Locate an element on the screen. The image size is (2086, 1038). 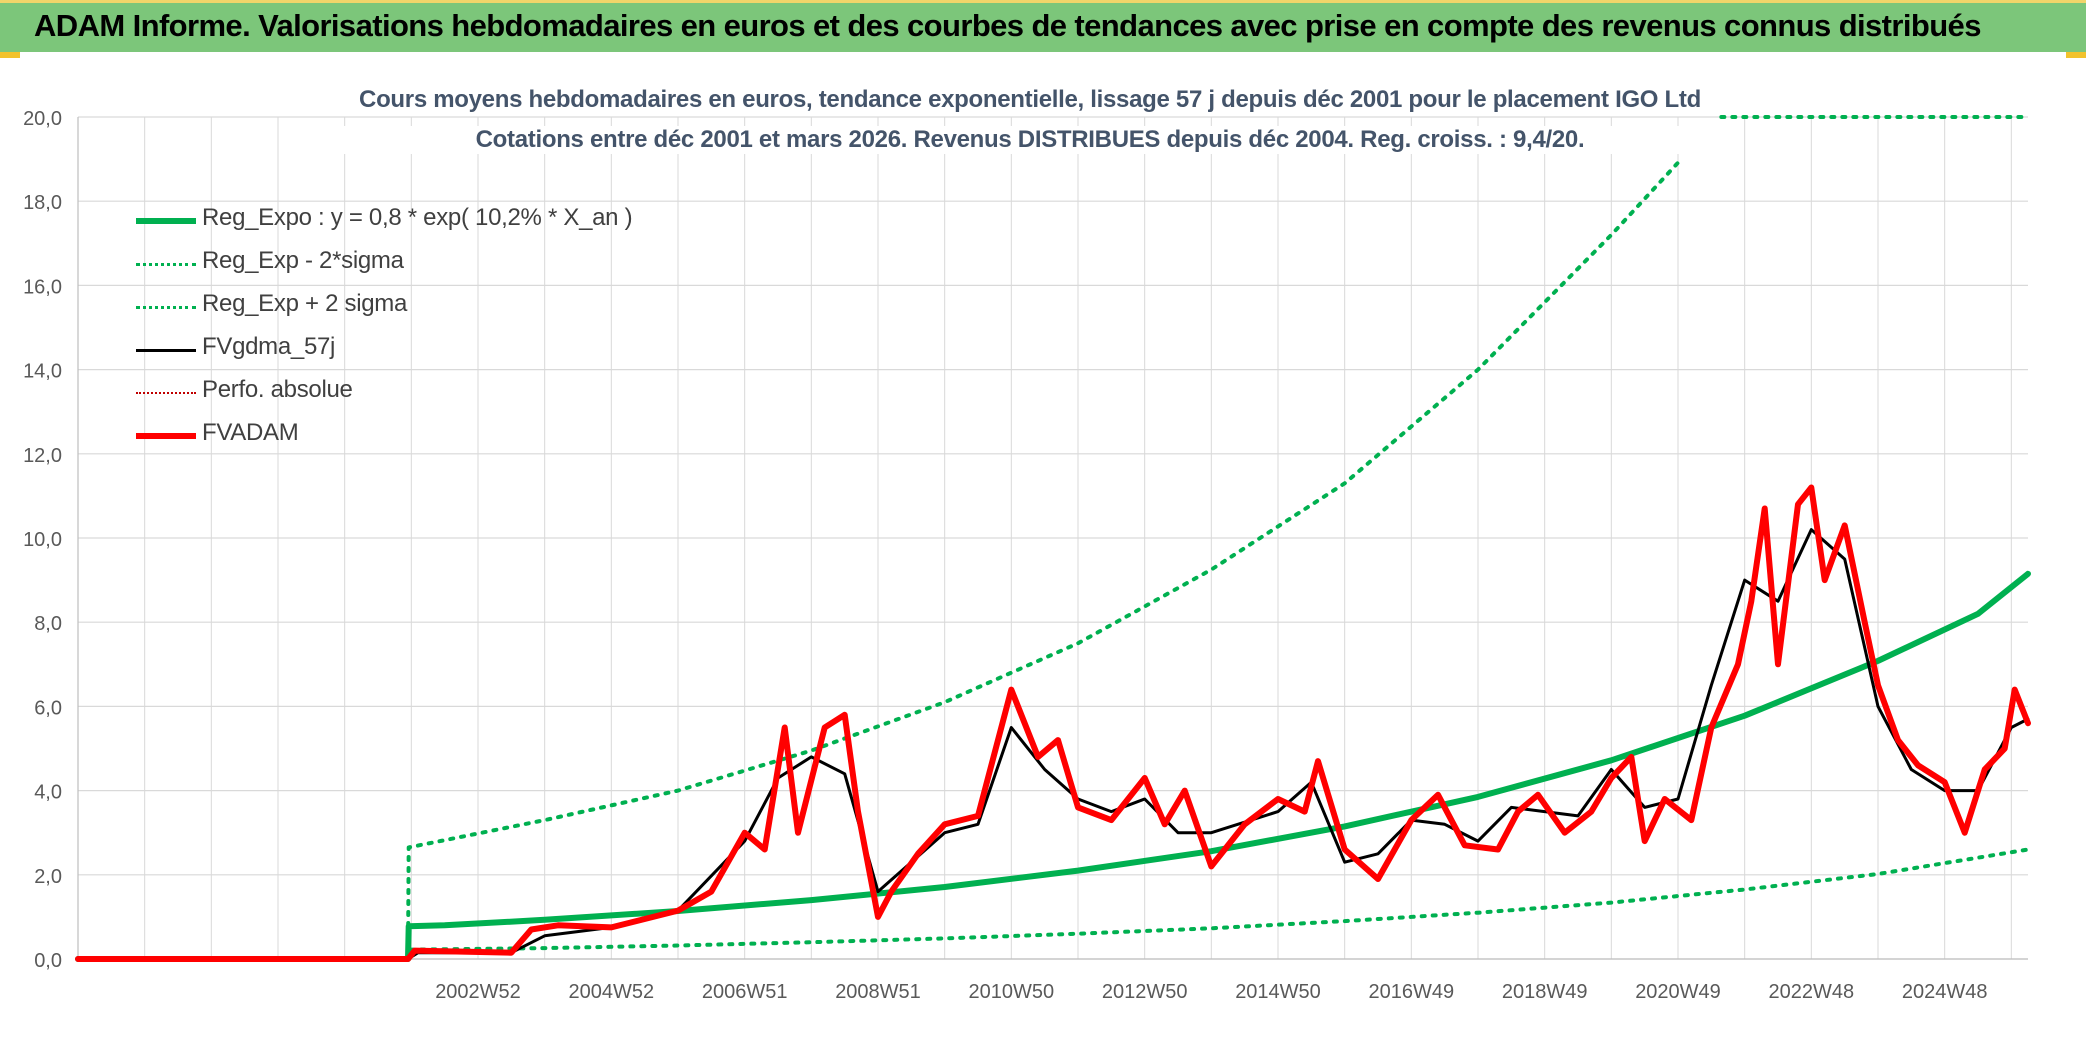
x-tick-label: 2024W48 is located at coordinates (1945, 992).